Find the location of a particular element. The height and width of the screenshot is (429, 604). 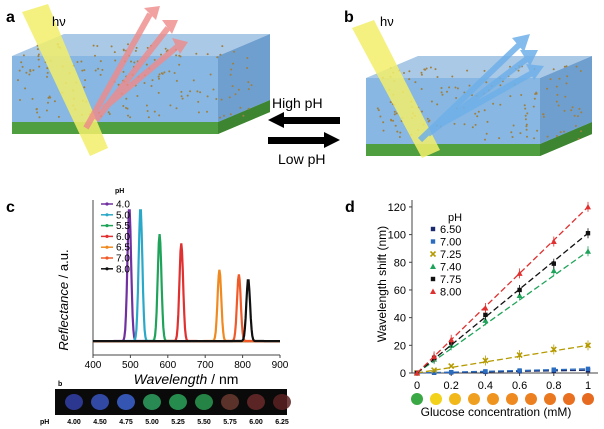

x-tick-label: 500 is located at coordinates (130, 365).